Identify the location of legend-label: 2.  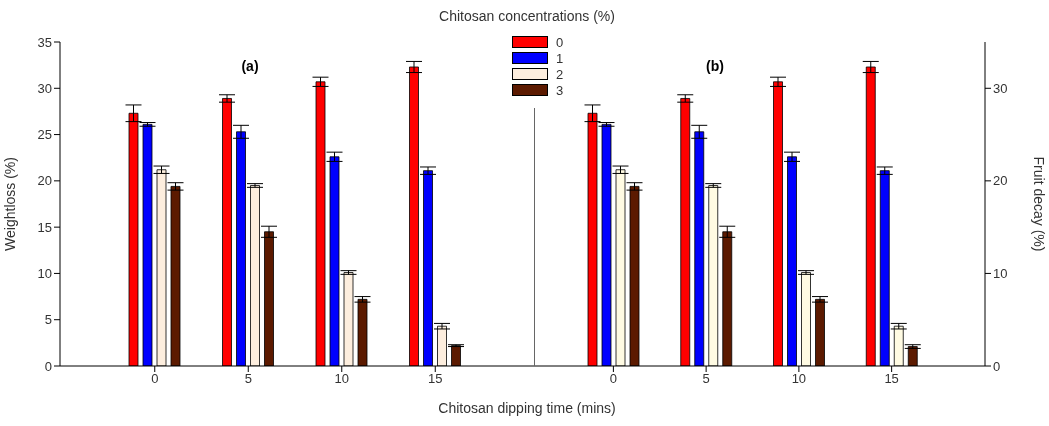
(560, 74).